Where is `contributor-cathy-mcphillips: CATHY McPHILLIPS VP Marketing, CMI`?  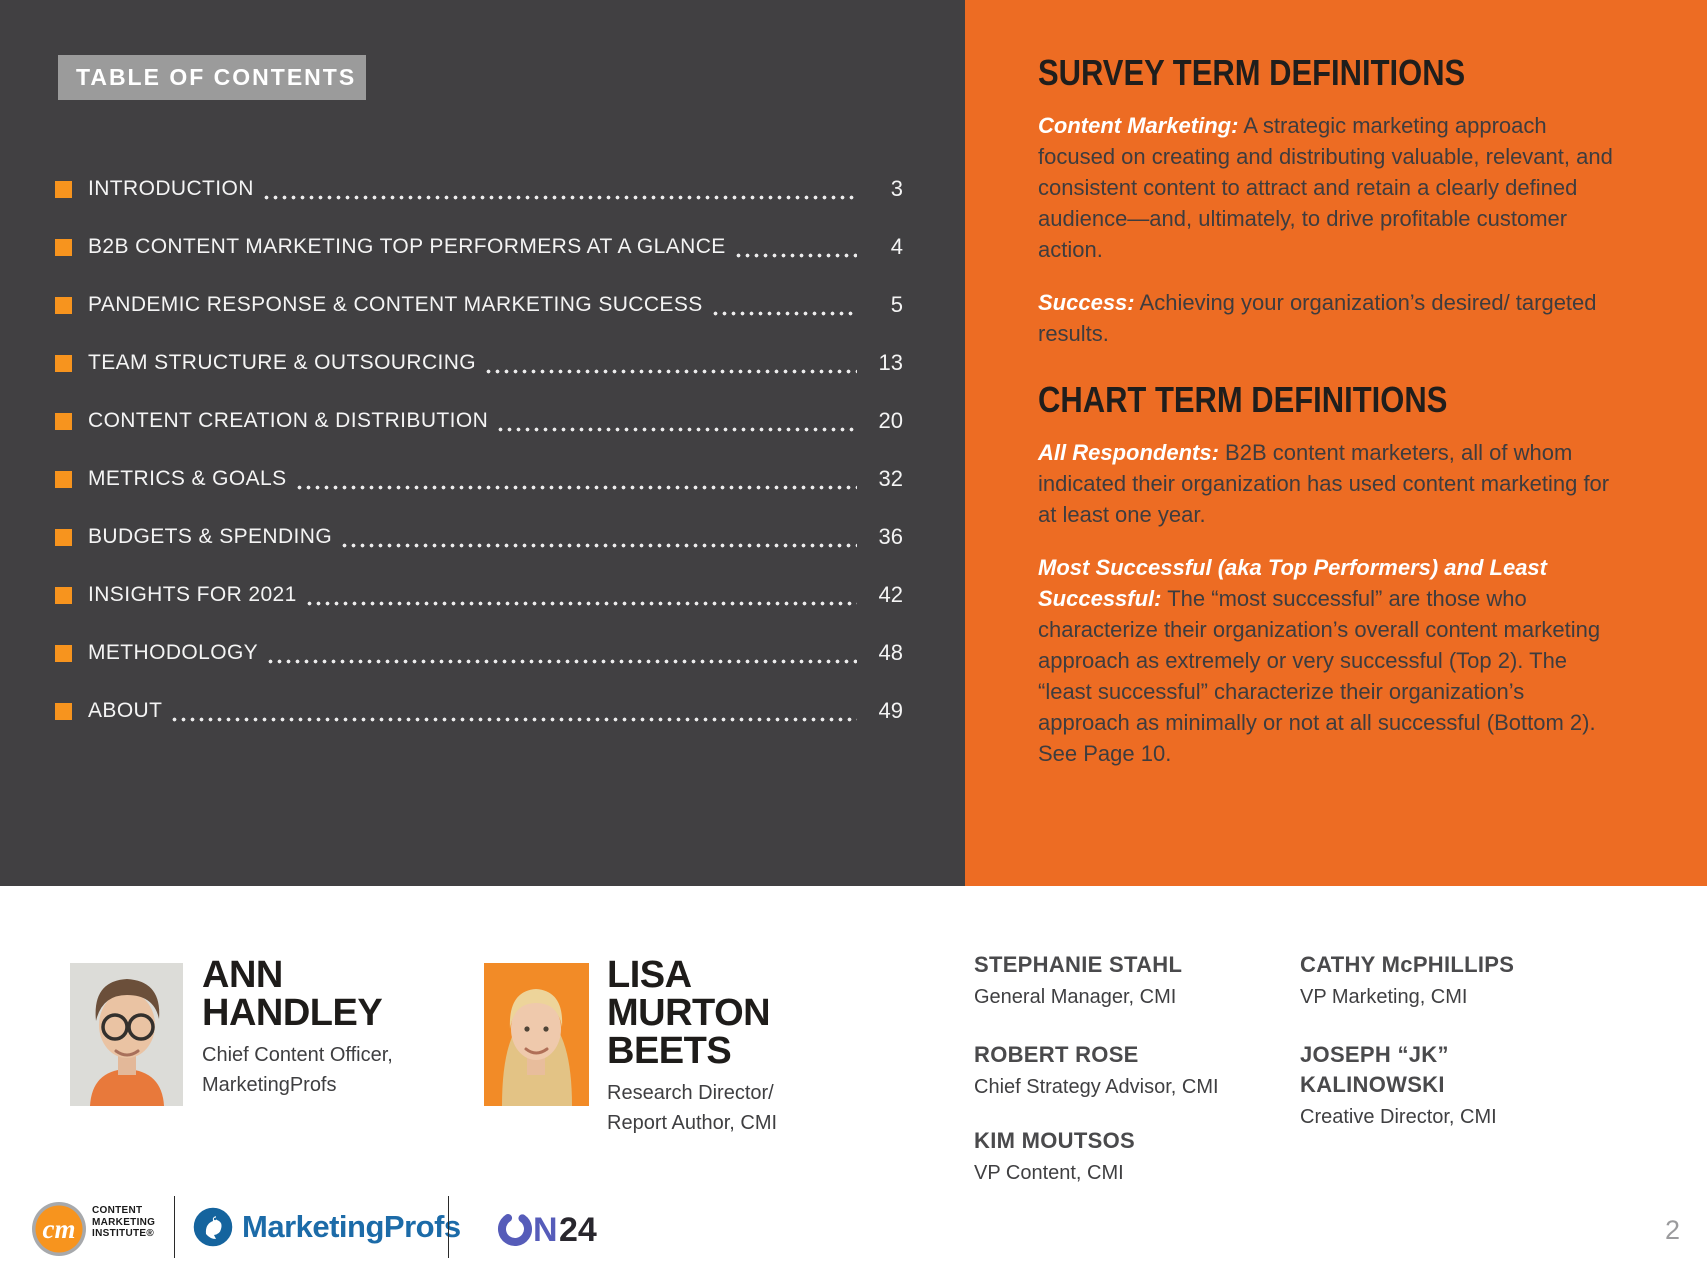
contributor-cathy-mcphillips: CATHY McPHILLIPS VP Marketing, CMI is located at coordinates (1407, 980).